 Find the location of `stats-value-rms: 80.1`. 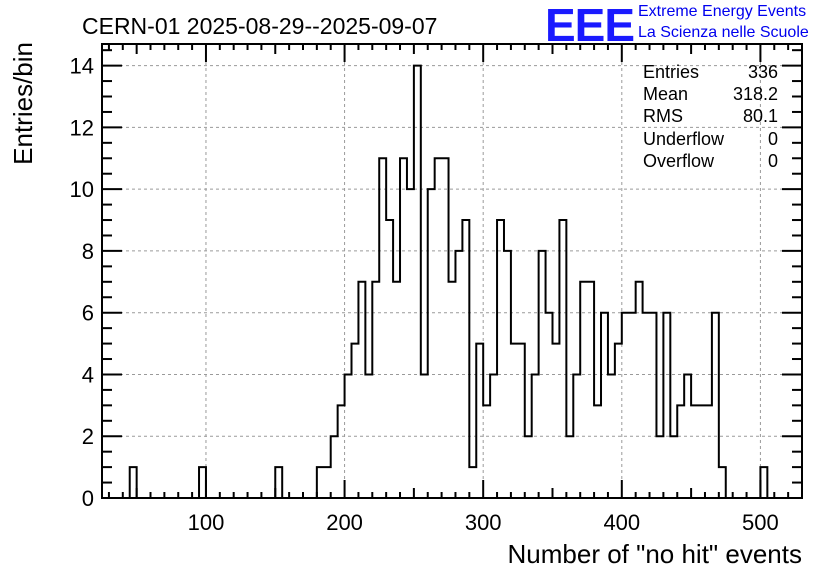

stats-value-rms: 80.1 is located at coordinates (760, 116).